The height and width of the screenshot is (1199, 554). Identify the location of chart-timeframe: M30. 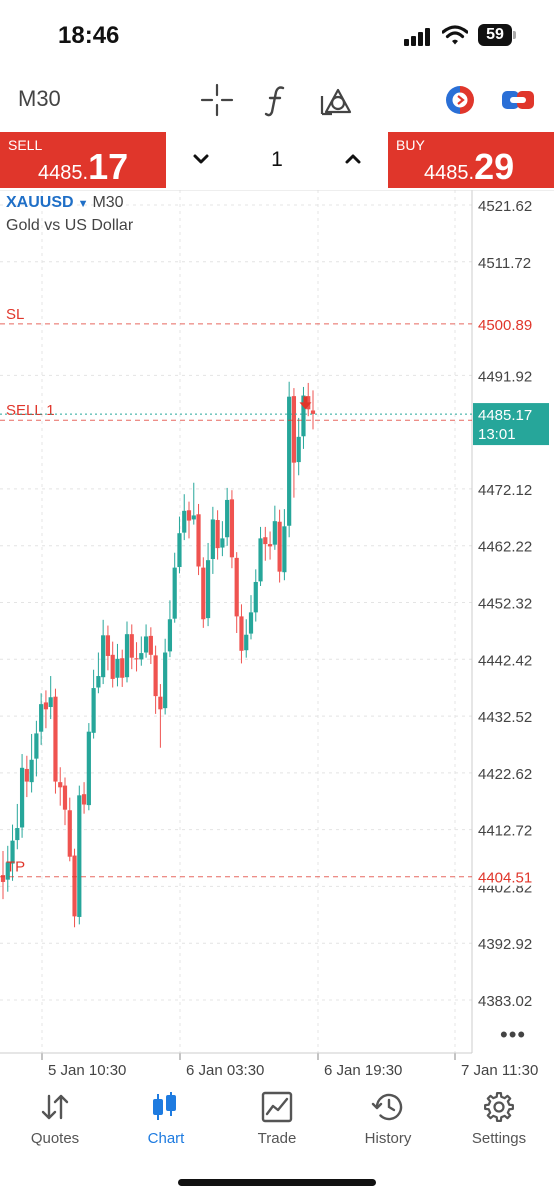
(108, 202).